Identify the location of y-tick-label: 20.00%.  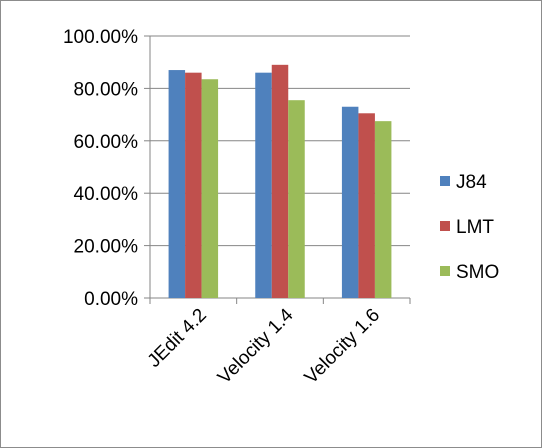
(106, 247).